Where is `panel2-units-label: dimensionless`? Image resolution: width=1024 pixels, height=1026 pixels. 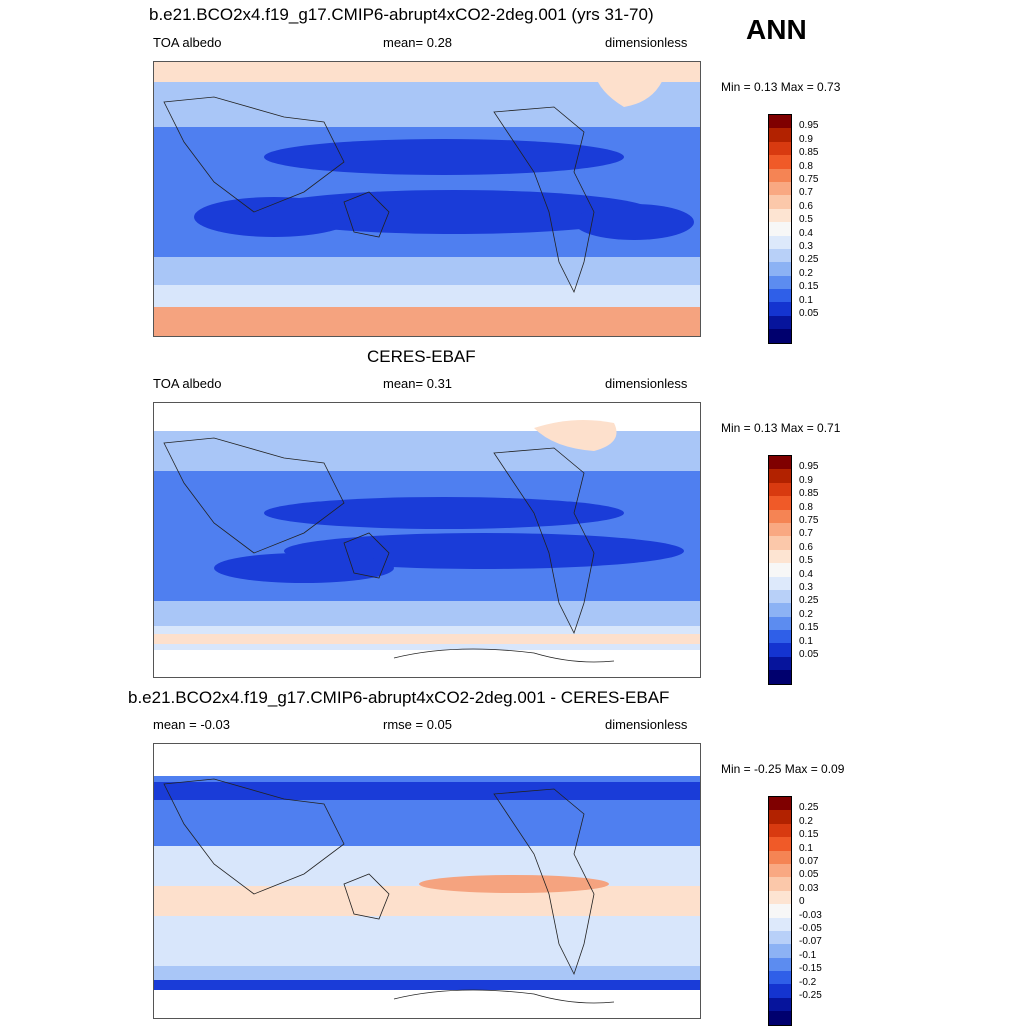 panel2-units-label: dimensionless is located at coordinates (646, 383).